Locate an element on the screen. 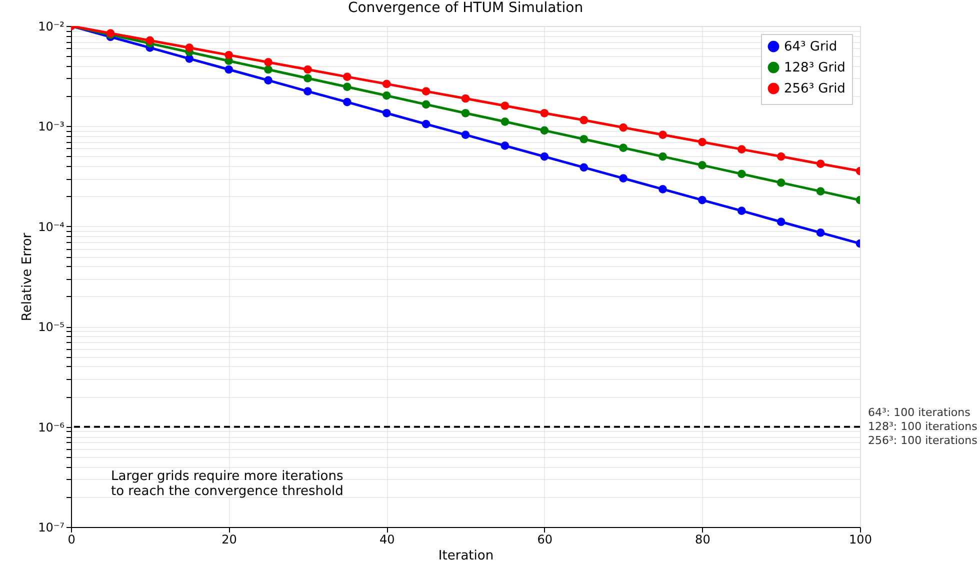 The height and width of the screenshot is (576, 980). chart-title: Convergence of HTUM Simulation is located at coordinates (466, 8).